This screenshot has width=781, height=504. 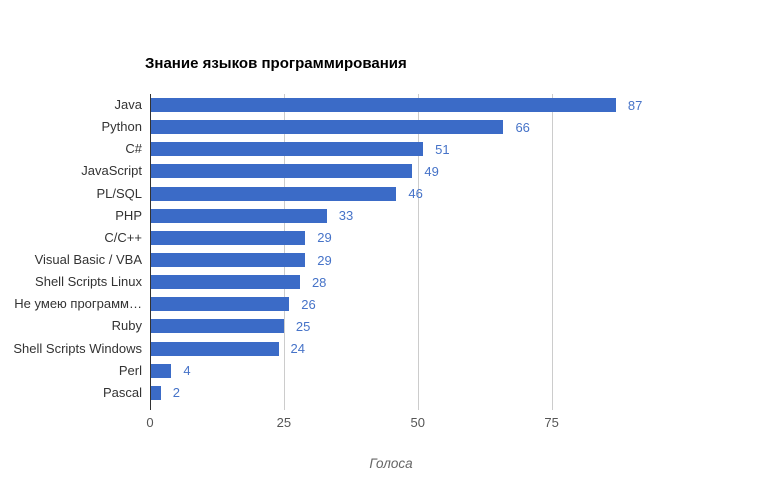 I want to click on bar-row: 87, so click(x=396, y=105).